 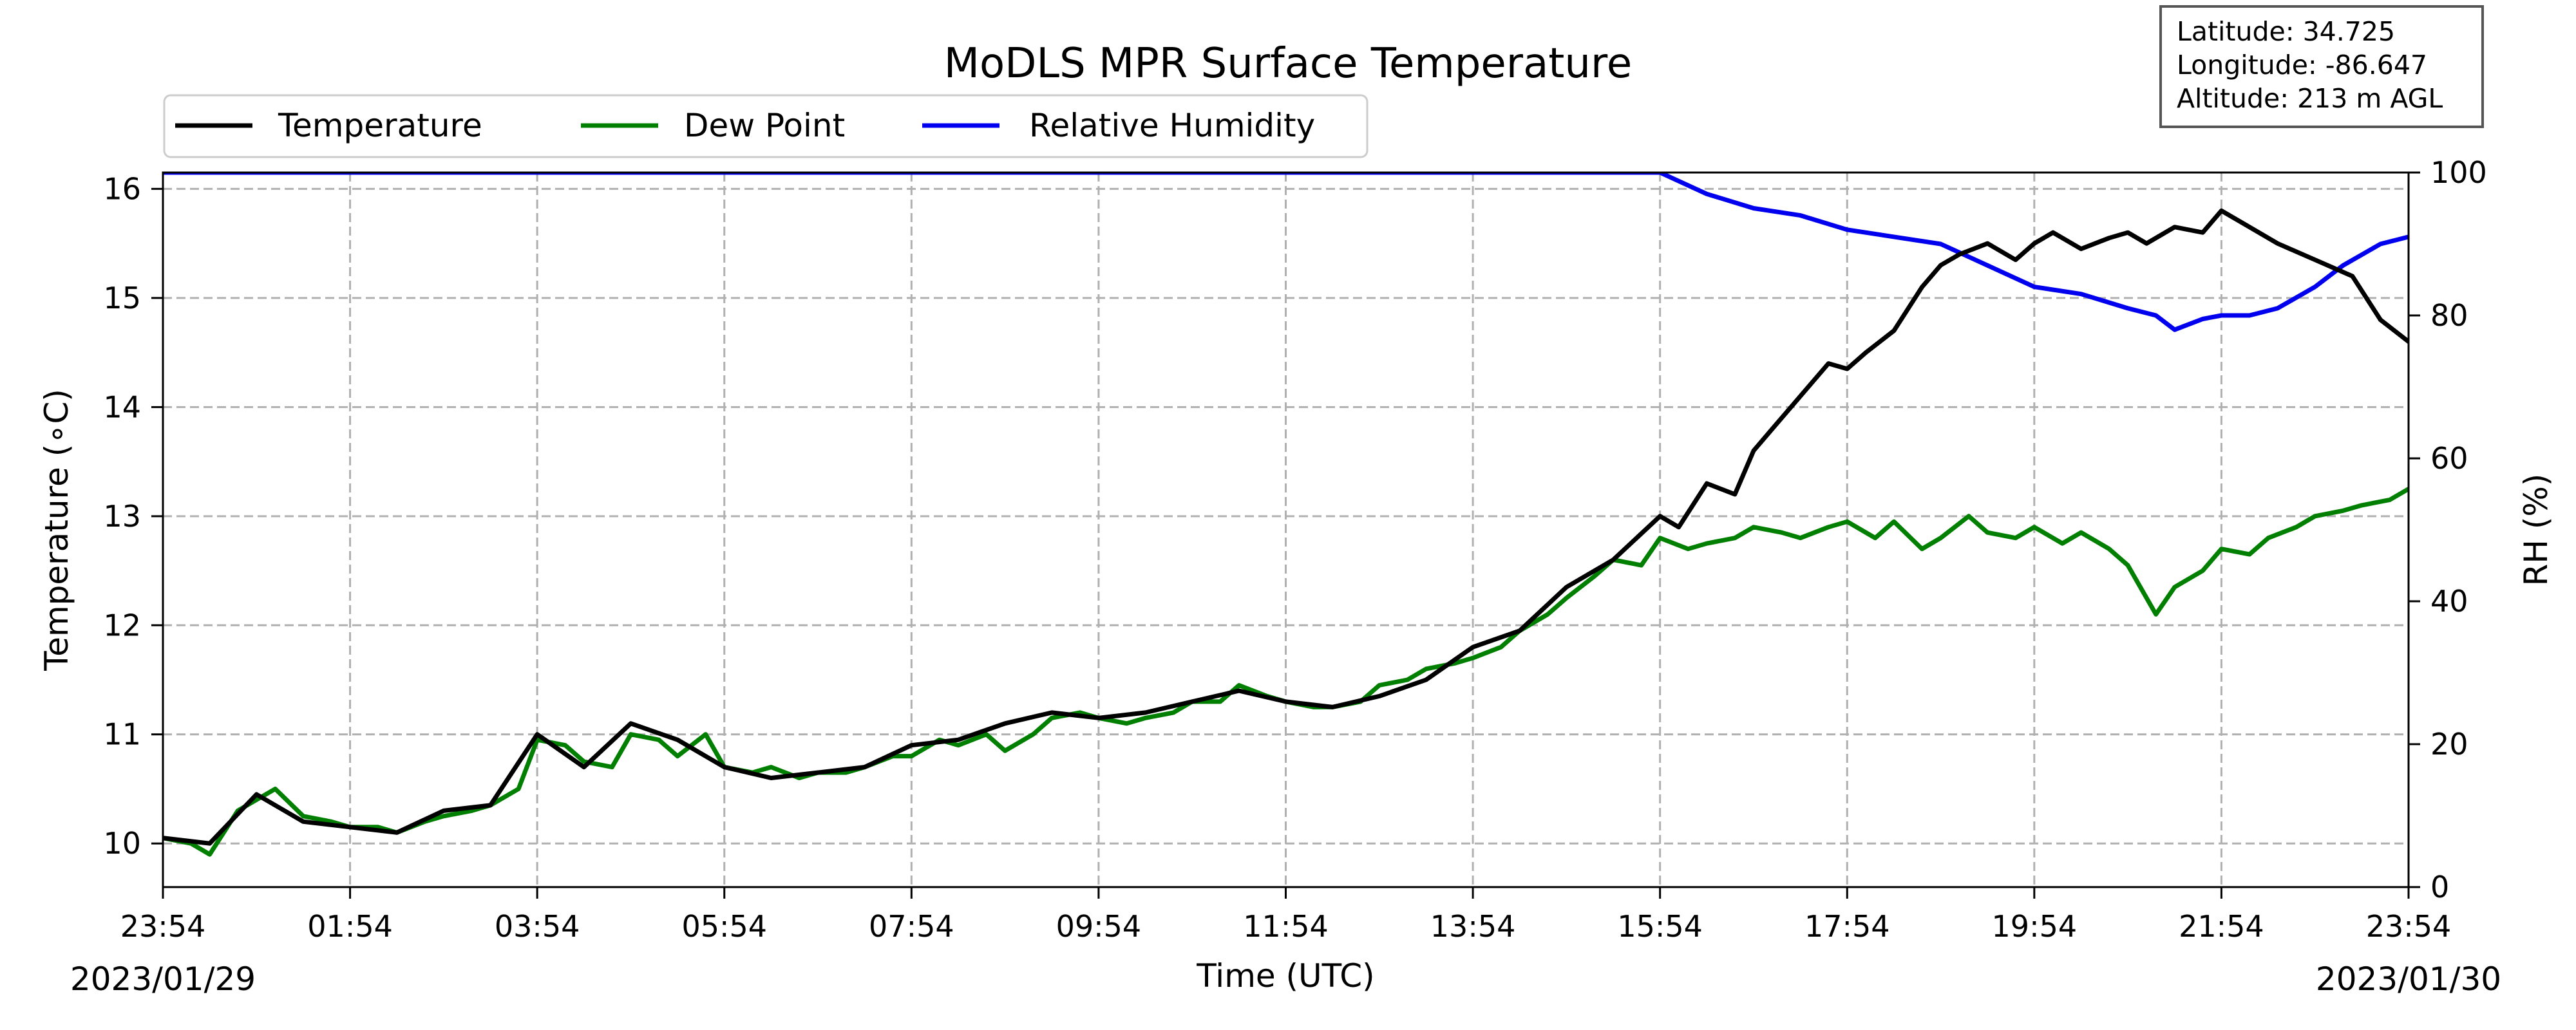 I want to click on info-altitude: Altitude: 213 m AGL, so click(x=2310, y=99).